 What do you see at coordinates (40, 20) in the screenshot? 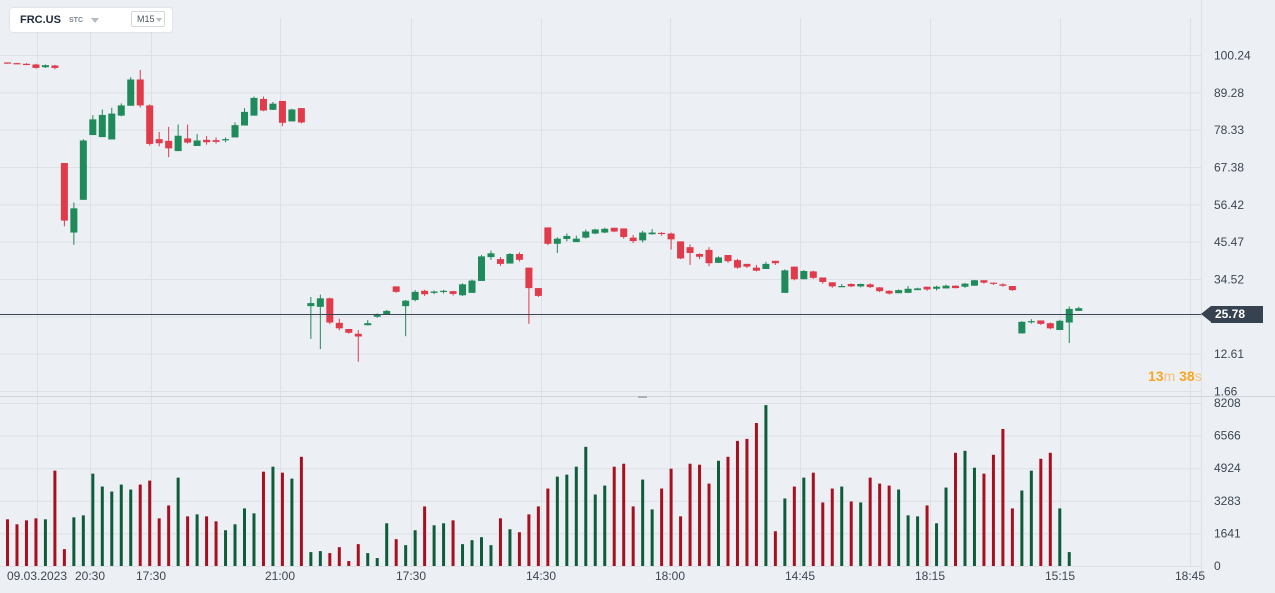
I see `symbol-label: FRC.US` at bounding box center [40, 20].